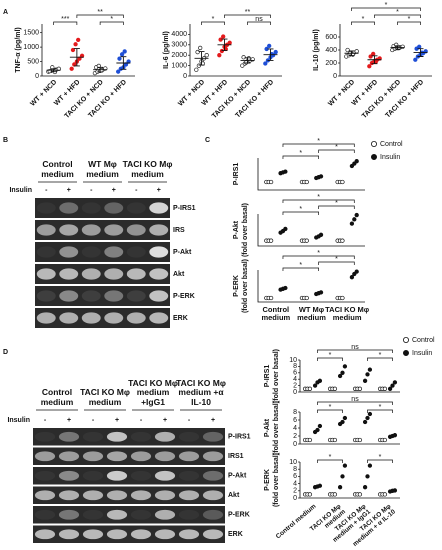  I want to click on y-tick-label: 600, so click(331, 37).